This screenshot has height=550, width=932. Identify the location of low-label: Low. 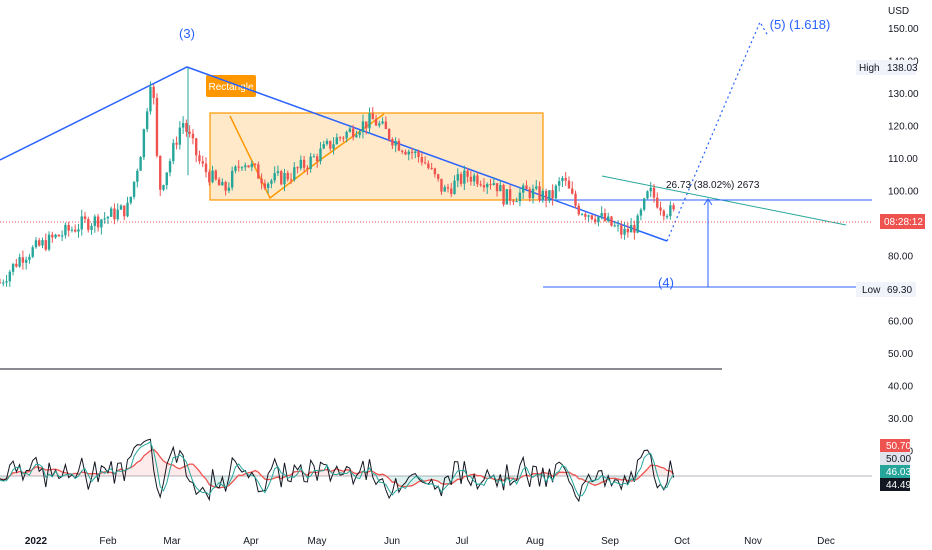
(871, 290).